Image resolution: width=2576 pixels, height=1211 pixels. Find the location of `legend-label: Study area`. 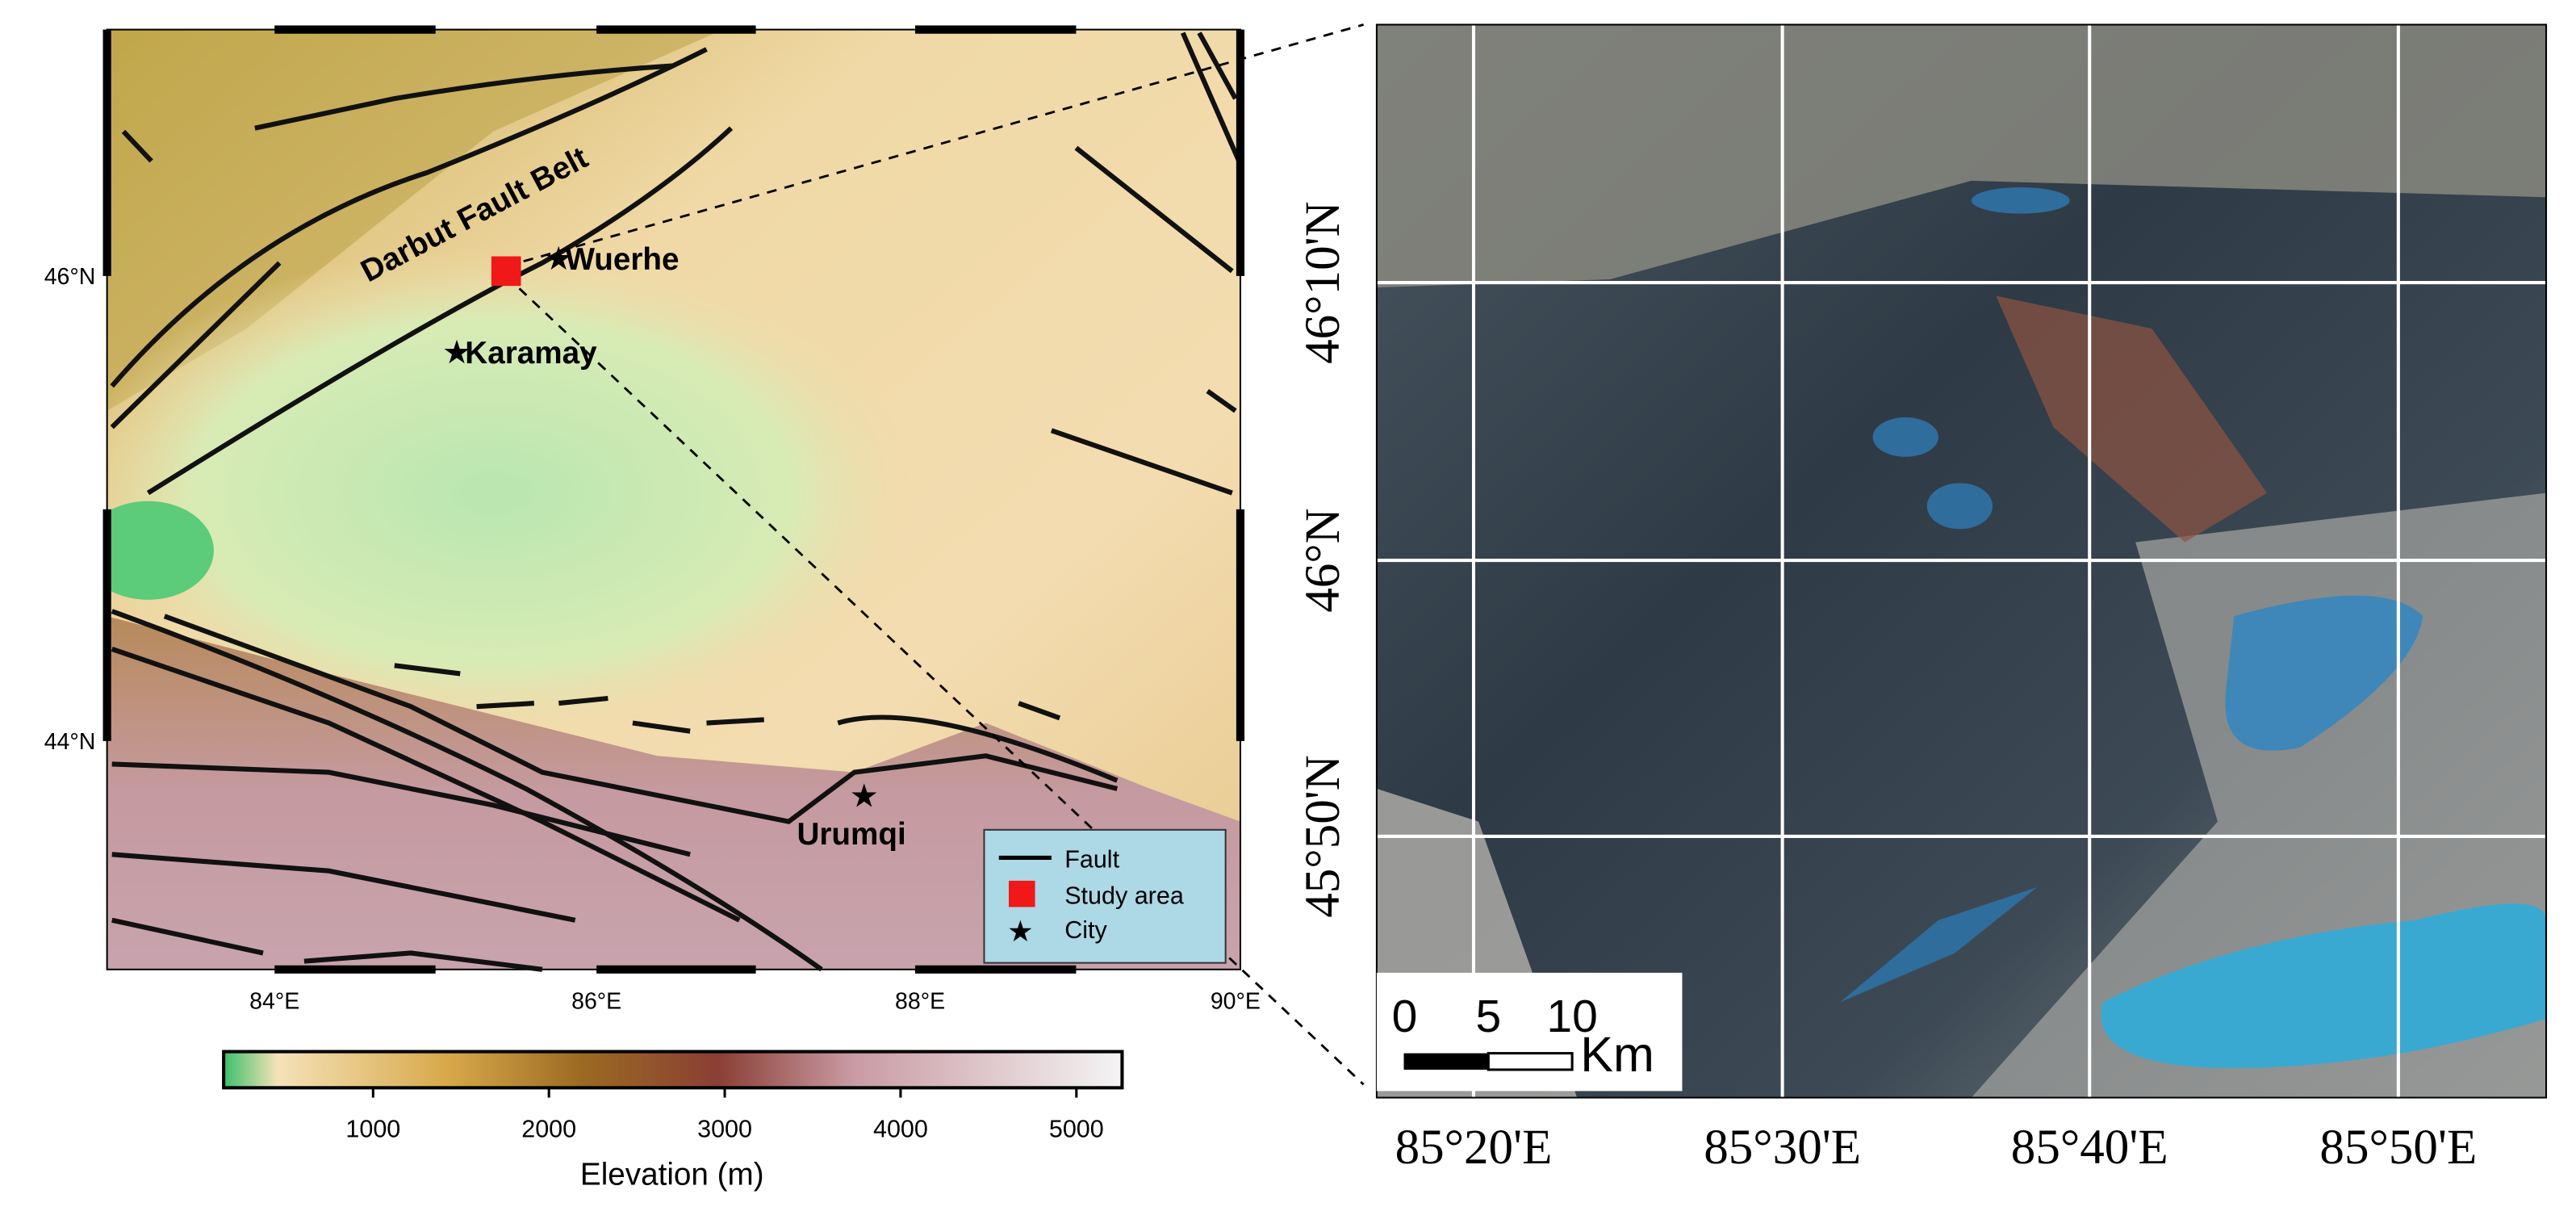

legend-label: Study area is located at coordinates (1124, 895).